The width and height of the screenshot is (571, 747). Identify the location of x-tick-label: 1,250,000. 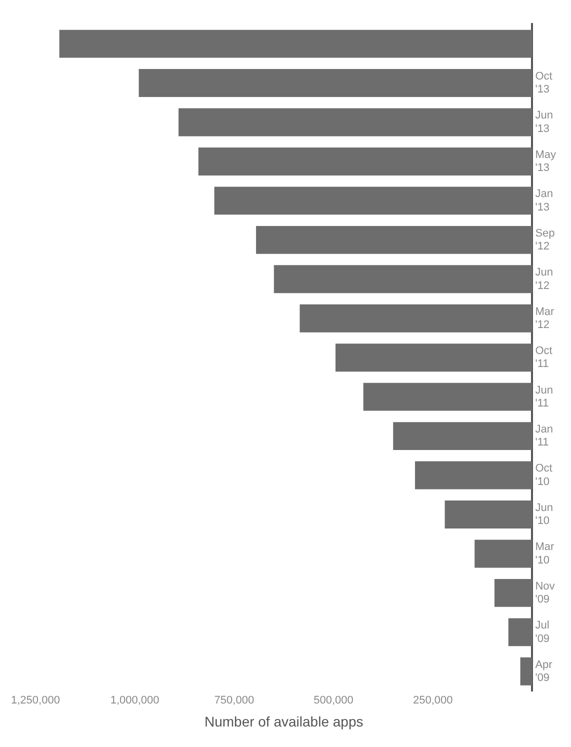
(35, 700).